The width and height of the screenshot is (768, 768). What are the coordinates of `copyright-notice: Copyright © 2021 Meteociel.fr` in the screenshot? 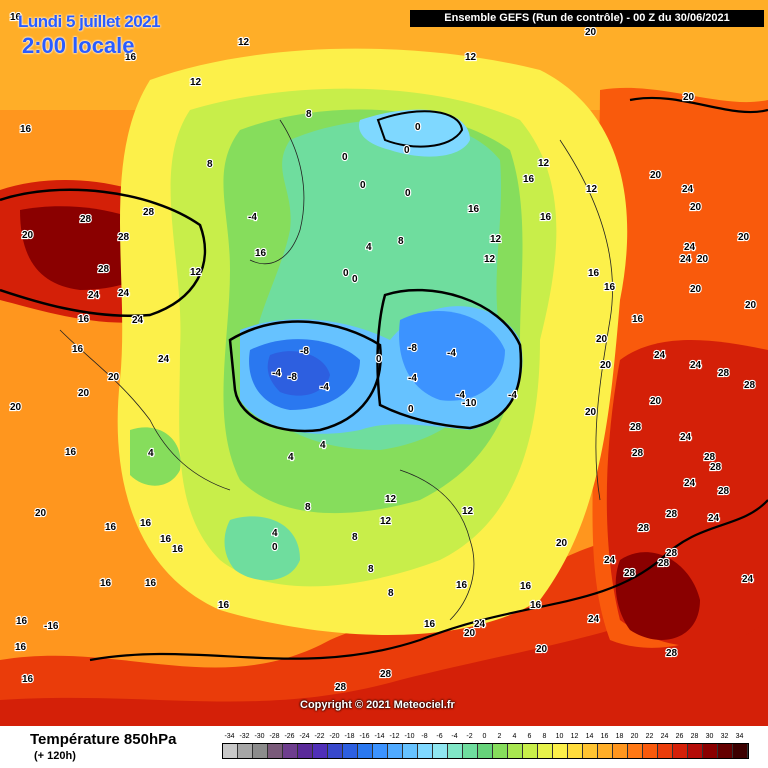 It's located at (377, 705).